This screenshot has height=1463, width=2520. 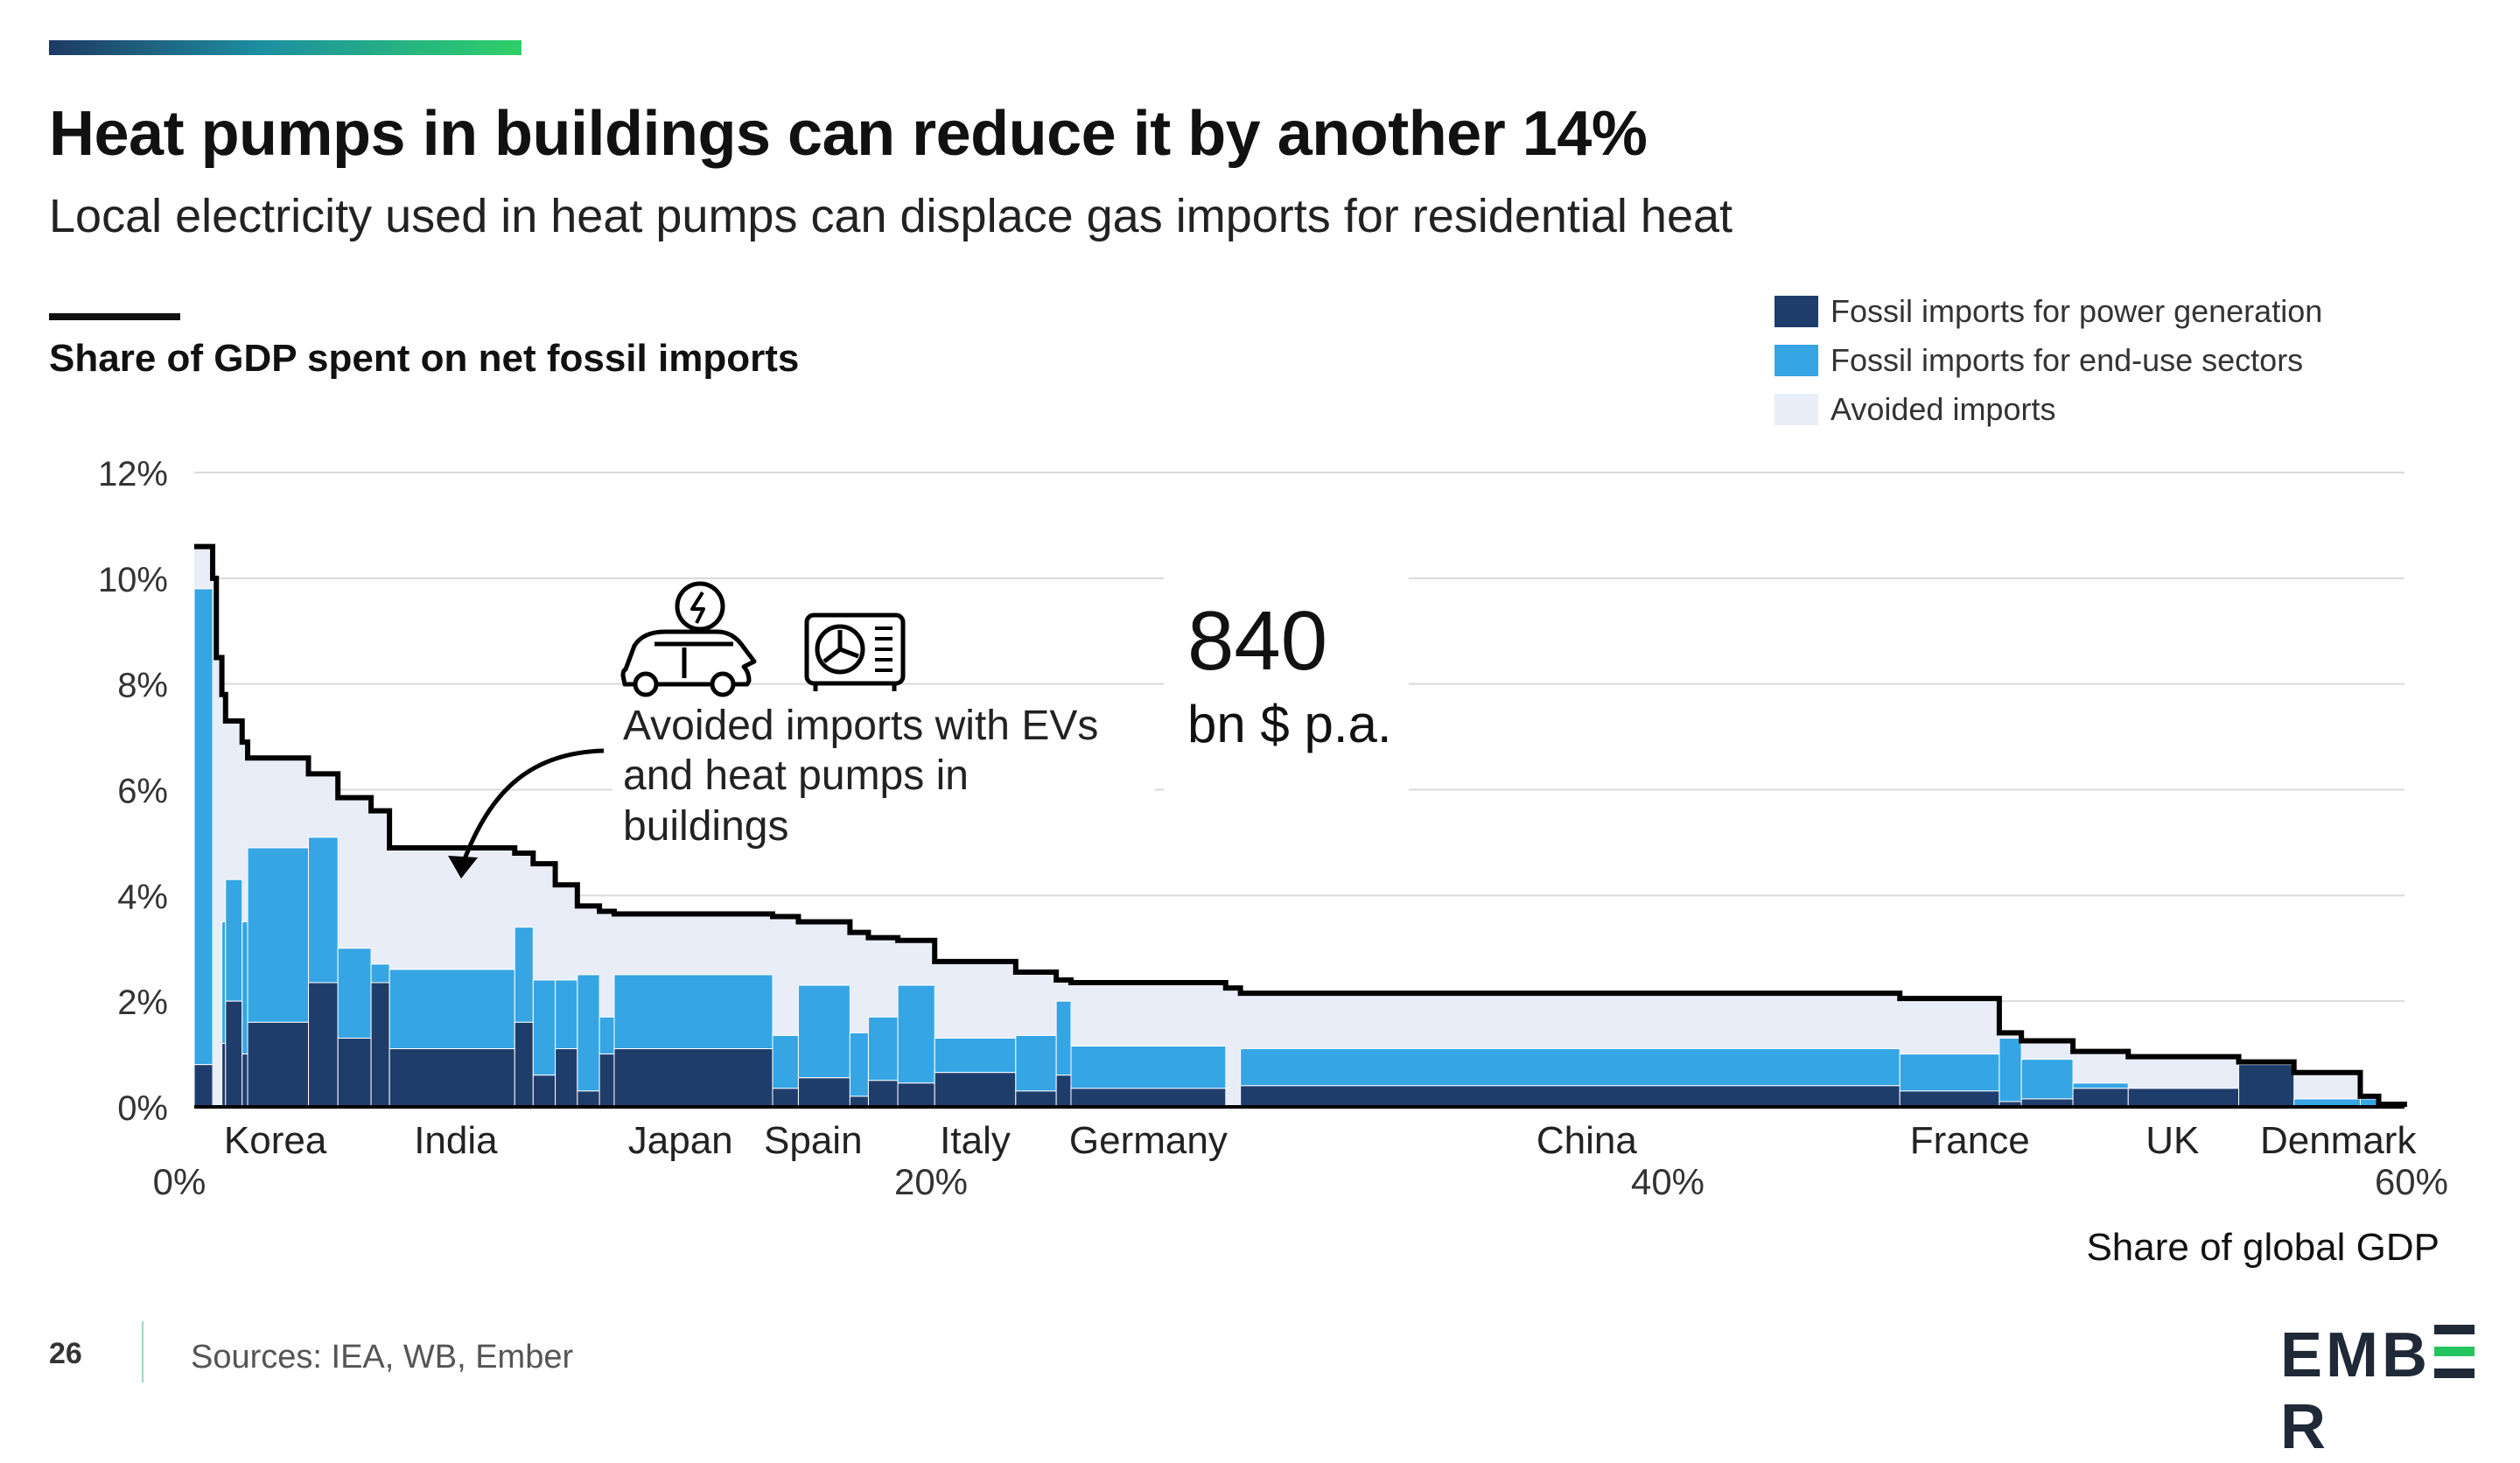 I want to click on legend-label-power: Fossil imports for power generation, so click(x=2076, y=311).